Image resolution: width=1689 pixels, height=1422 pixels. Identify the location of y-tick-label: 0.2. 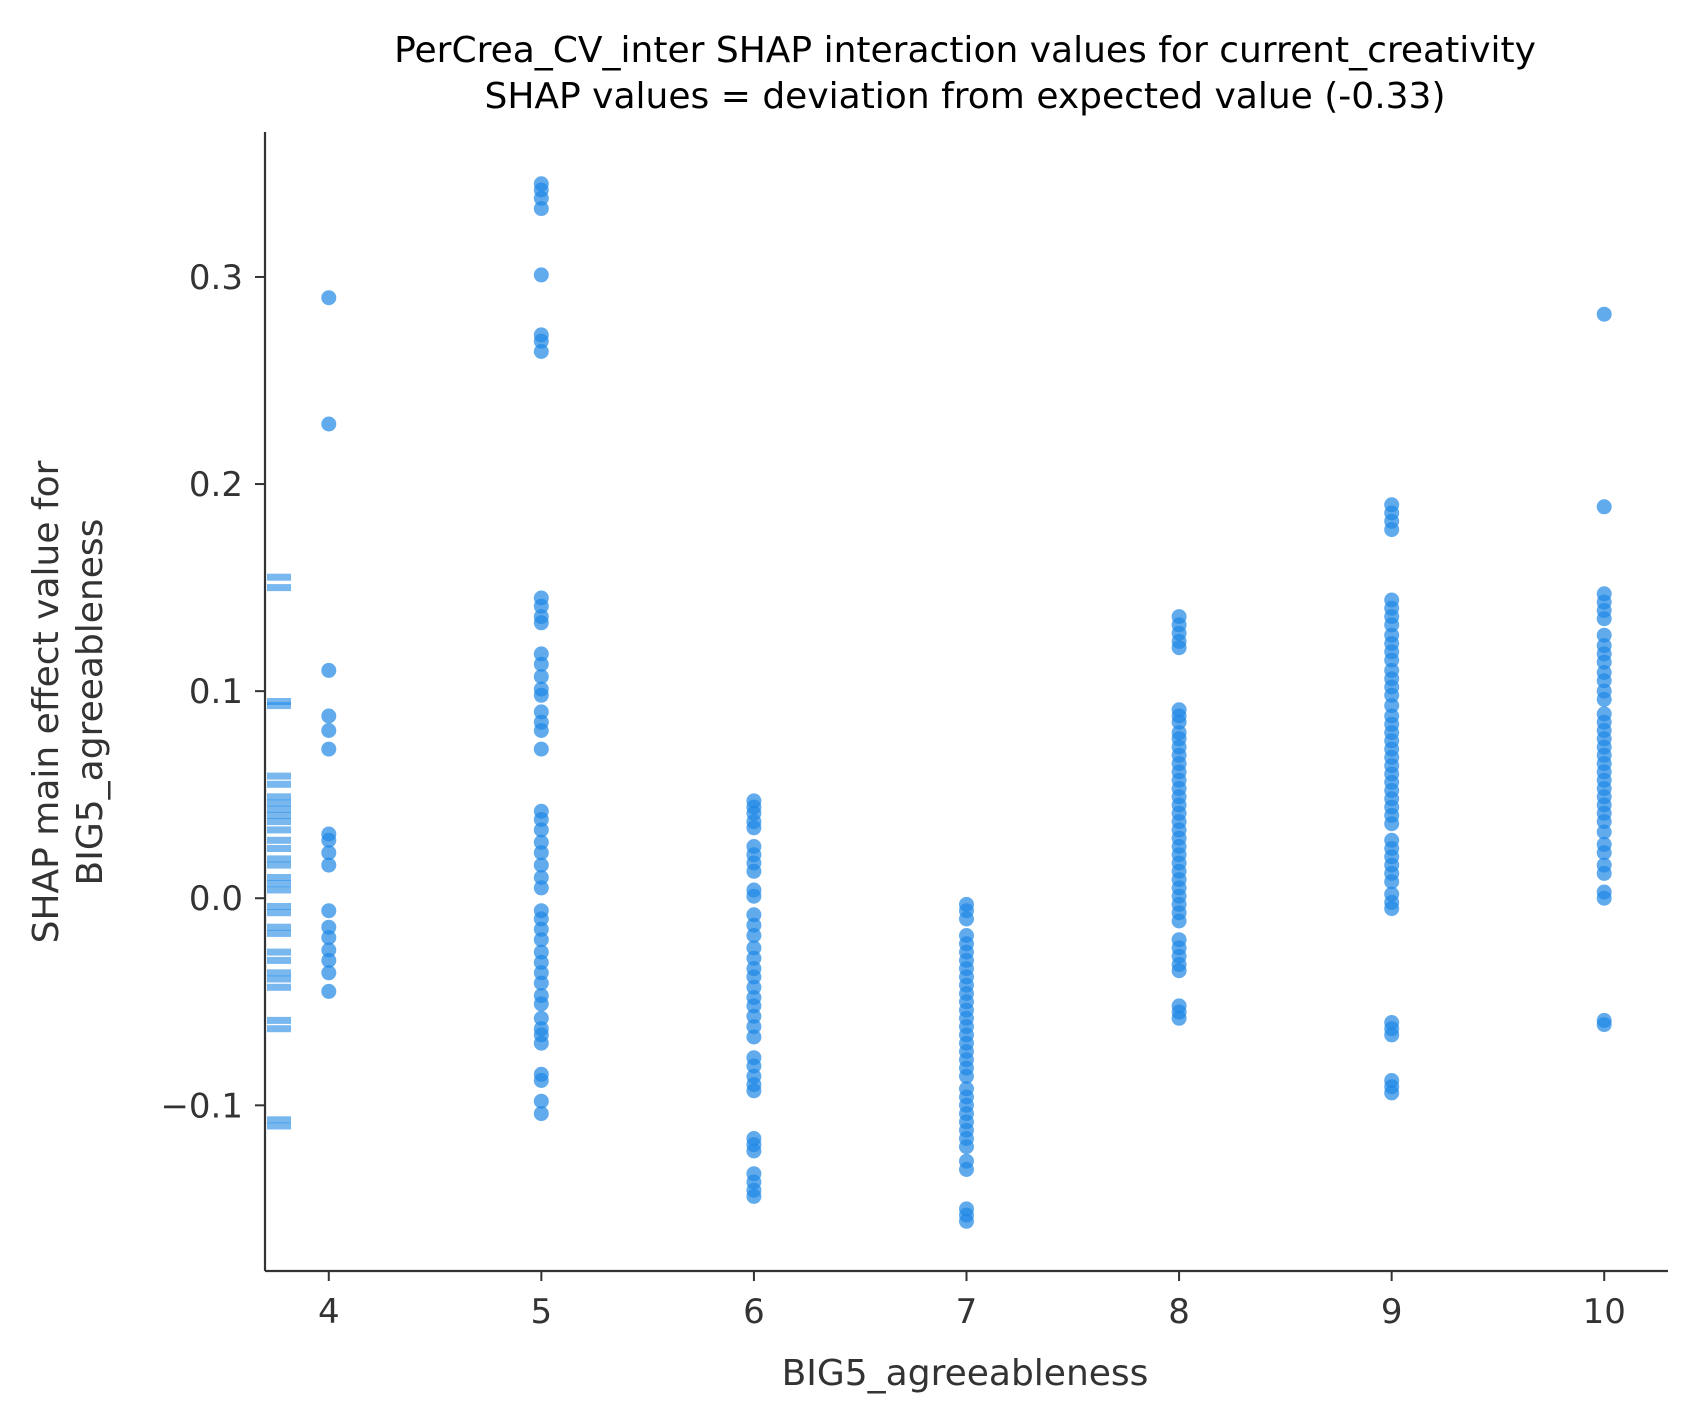
(216, 485).